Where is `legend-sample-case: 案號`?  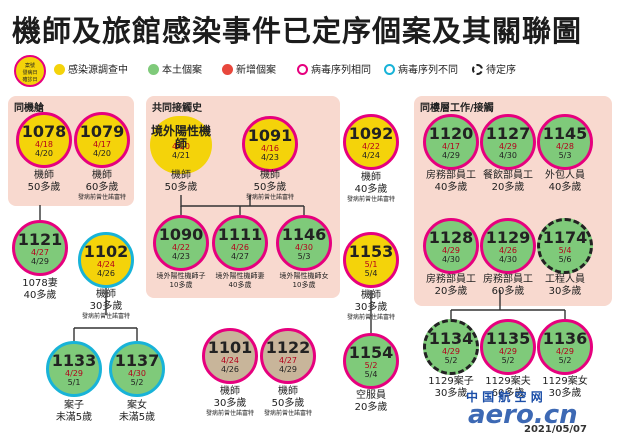 legend-sample-case: 案號 is located at coordinates (29, 66).